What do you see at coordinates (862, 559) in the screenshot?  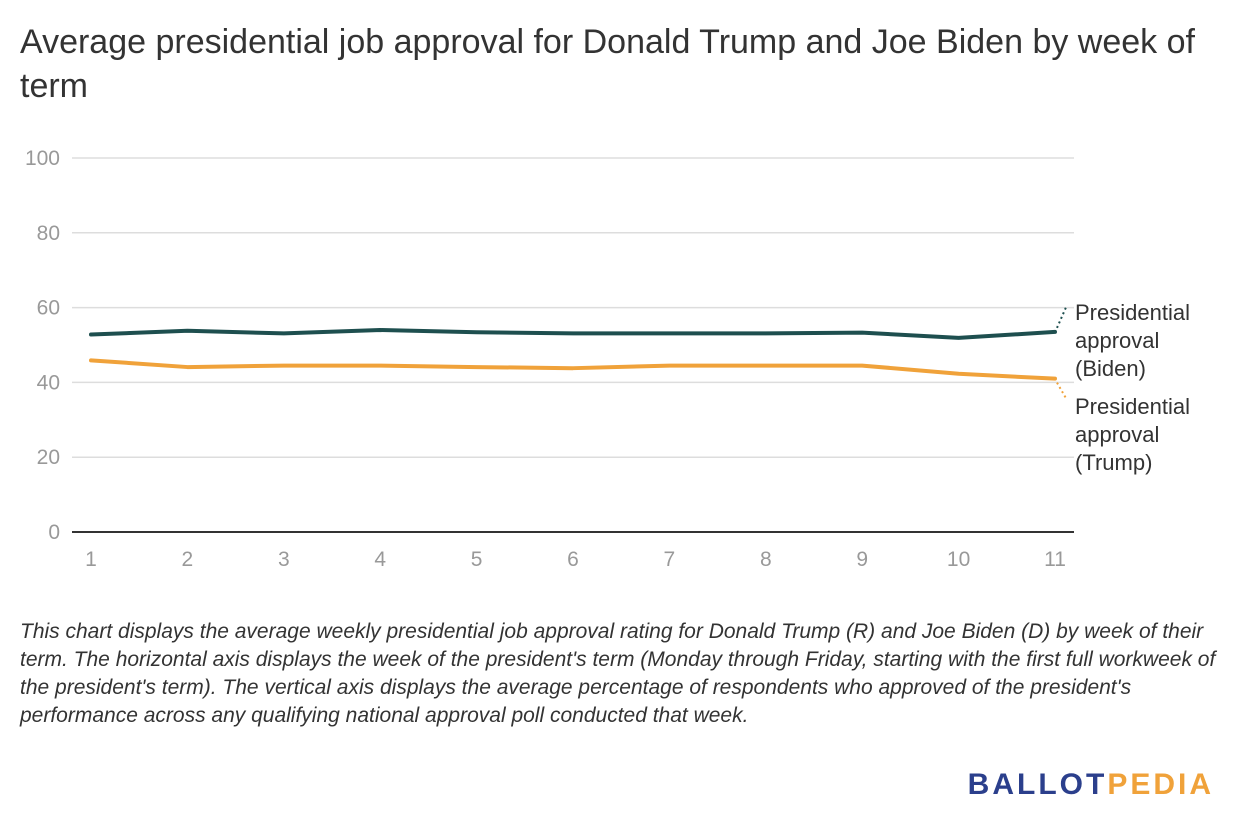 I see `x-tick-label: 9` at bounding box center [862, 559].